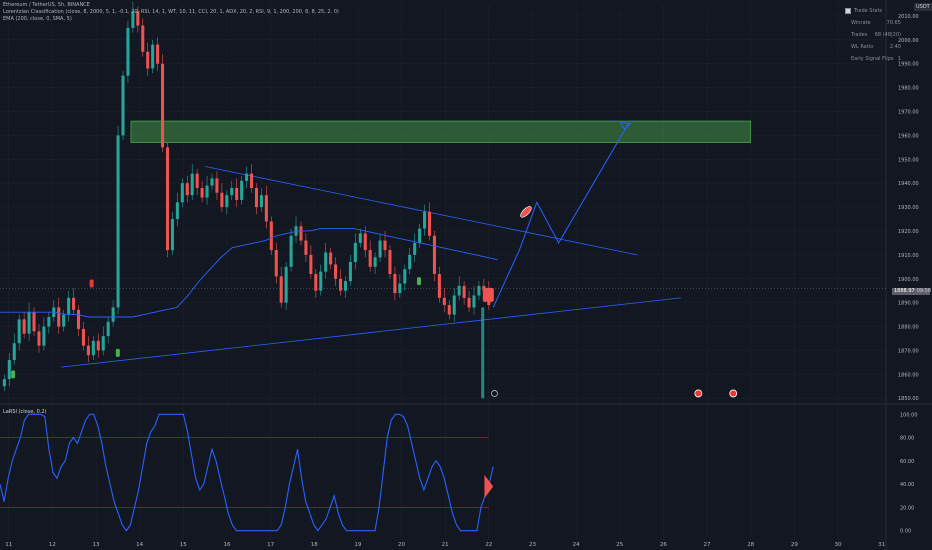 This screenshot has height=550, width=932. What do you see at coordinates (908, 375) in the screenshot?
I see `price-tick: 1860.00` at bounding box center [908, 375].